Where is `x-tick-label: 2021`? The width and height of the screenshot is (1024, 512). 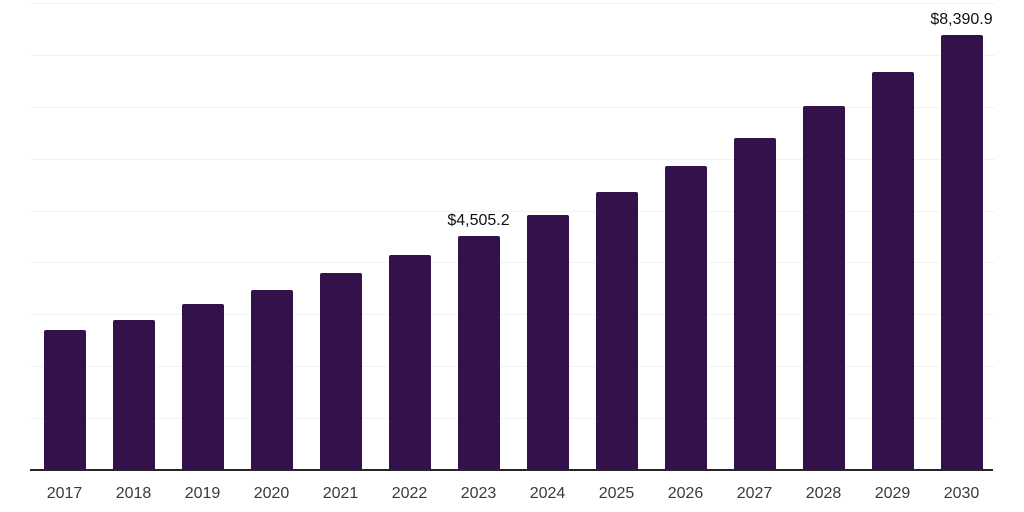
x-tick-label: 2021 is located at coordinates (340, 493).